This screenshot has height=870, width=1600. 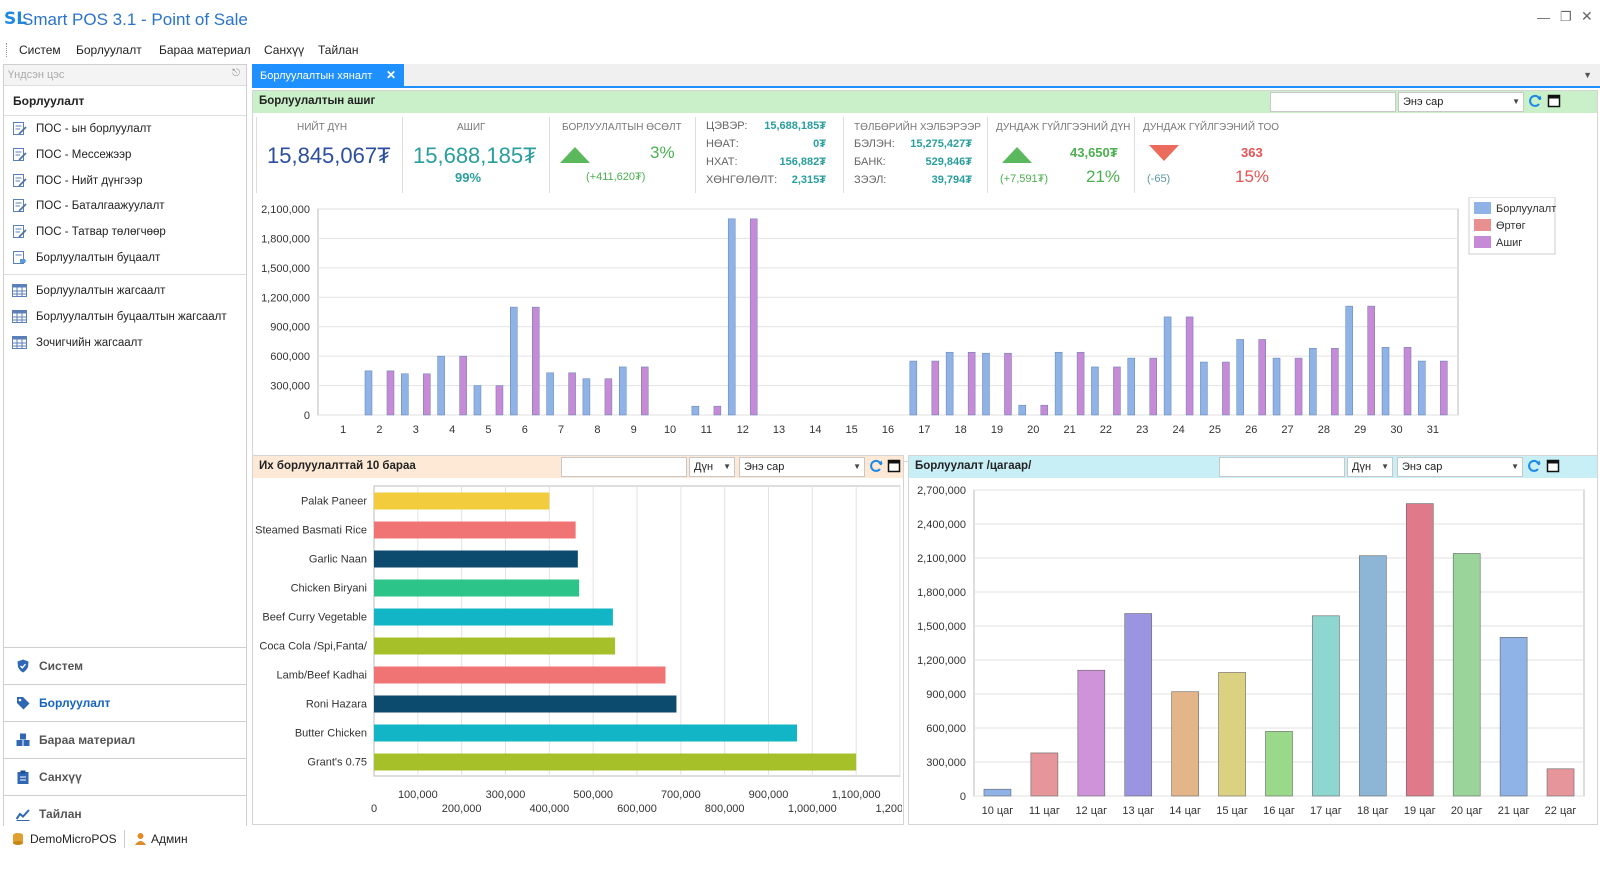 I want to click on sidebar-item-pos-confirm: ПОС - Баталгаажуулалт, so click(x=126, y=207).